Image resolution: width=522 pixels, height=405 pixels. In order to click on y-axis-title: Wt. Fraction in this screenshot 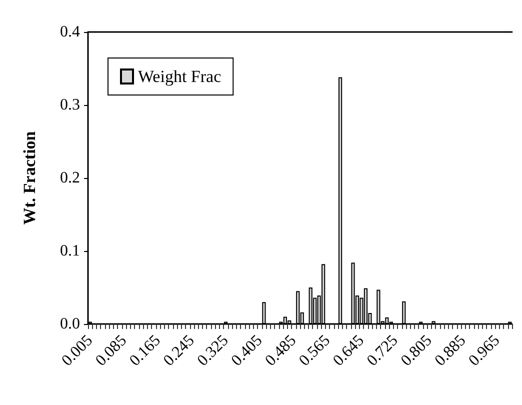, I will do `click(29, 177)`.